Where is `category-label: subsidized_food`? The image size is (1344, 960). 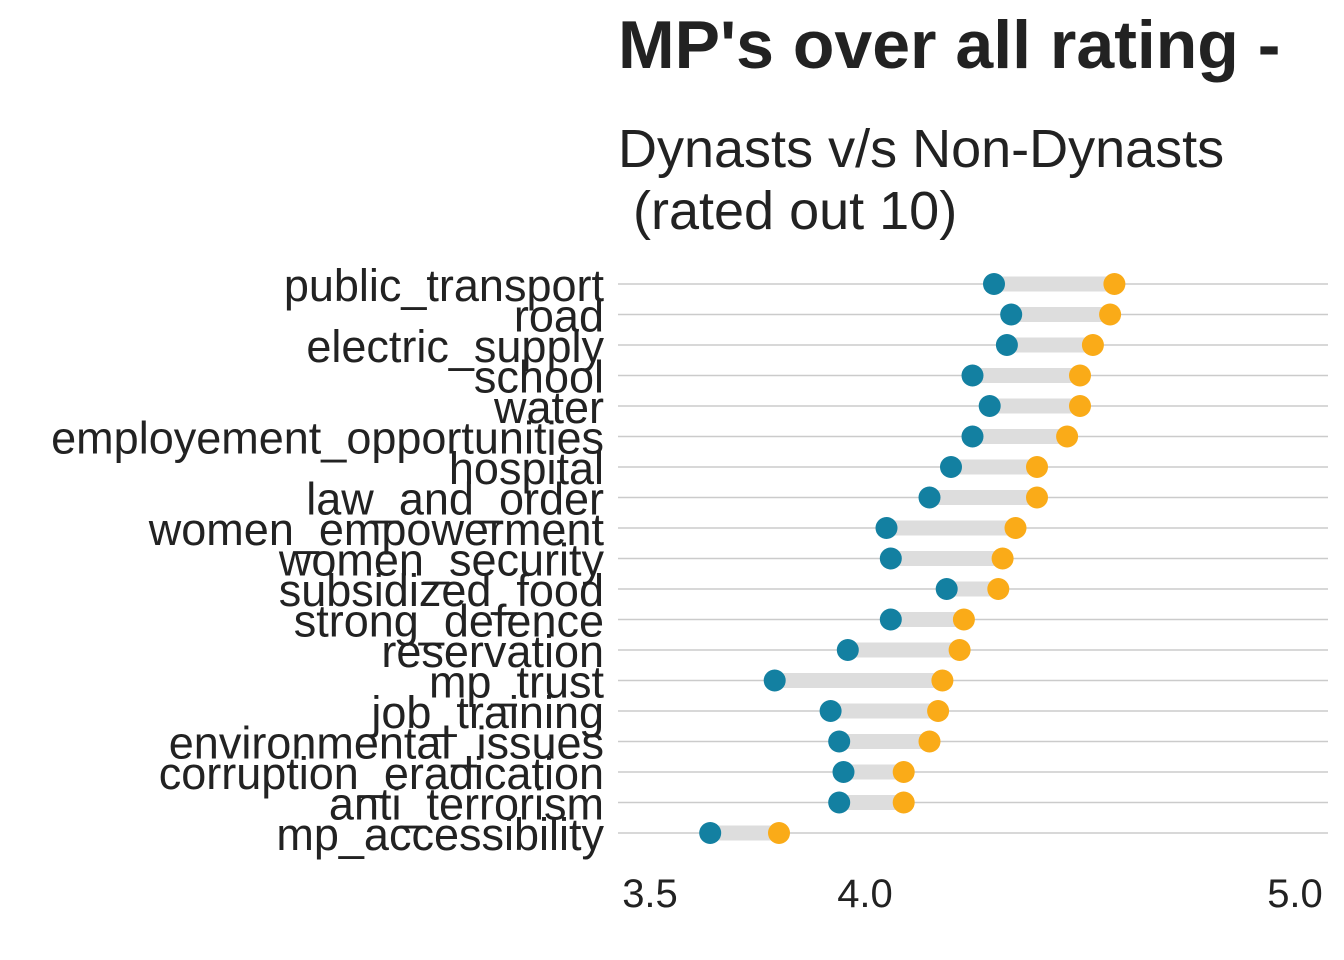
category-label: subsidized_food is located at coordinates (441, 590).